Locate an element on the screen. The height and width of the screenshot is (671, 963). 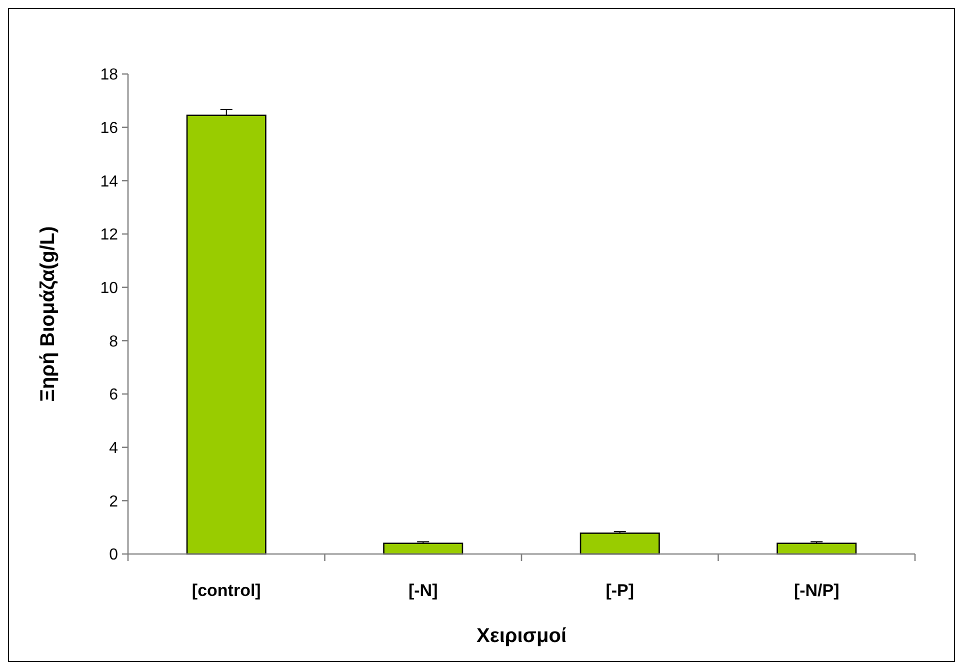
y-axis-title: Ξηρή Βιομάζα(g/L) is located at coordinates (48, 314).